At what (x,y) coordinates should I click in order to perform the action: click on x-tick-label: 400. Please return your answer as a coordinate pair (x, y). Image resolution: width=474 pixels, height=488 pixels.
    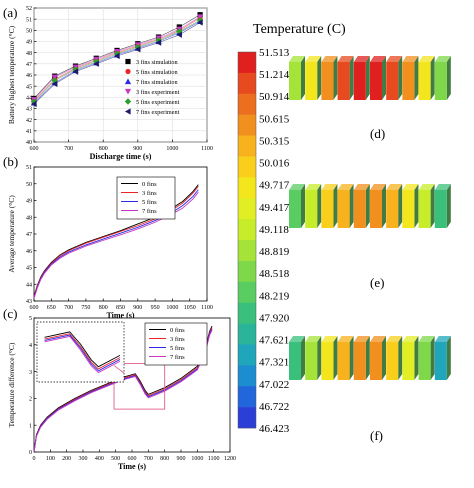
    Looking at the image, I should click on (99, 459).